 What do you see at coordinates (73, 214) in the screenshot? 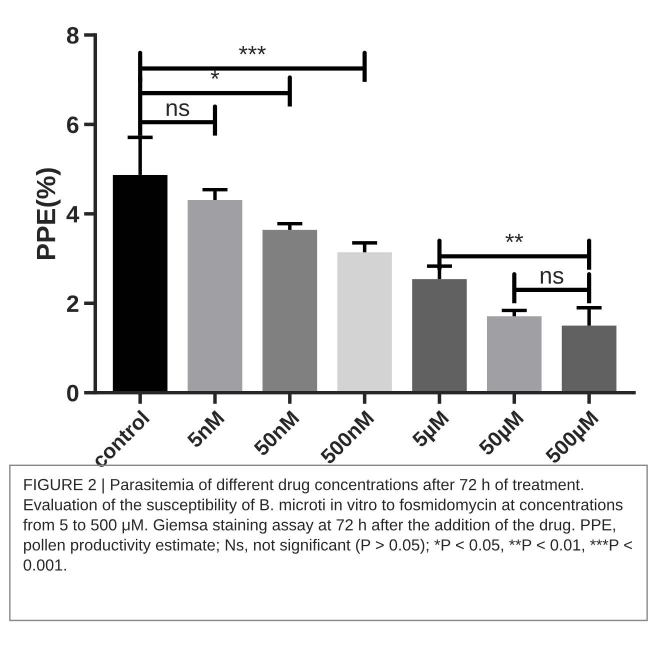
I see `y-tick-label: 4` at bounding box center [73, 214].